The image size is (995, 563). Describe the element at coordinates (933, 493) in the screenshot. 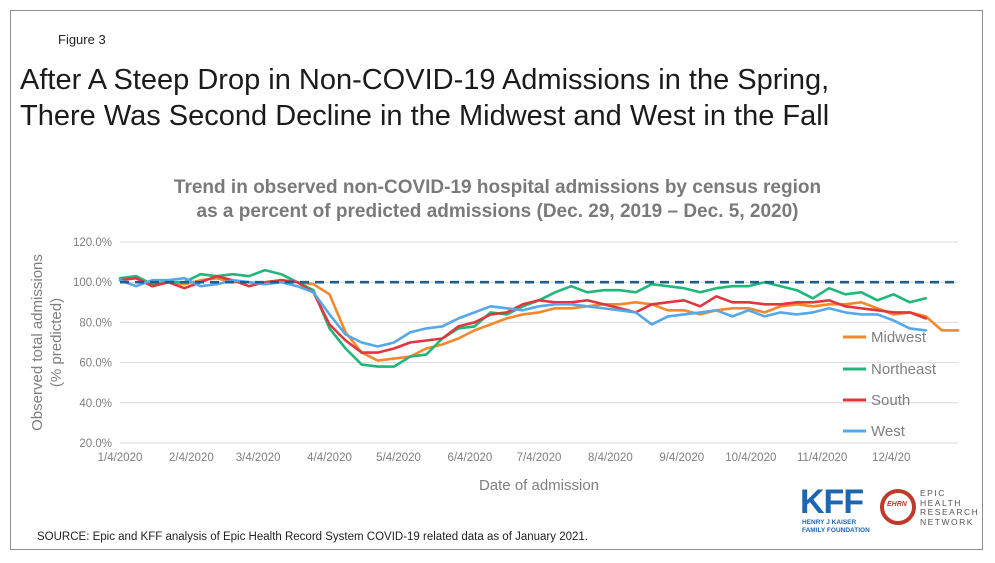

I see `ehrn-line-1: EPIC` at that location.